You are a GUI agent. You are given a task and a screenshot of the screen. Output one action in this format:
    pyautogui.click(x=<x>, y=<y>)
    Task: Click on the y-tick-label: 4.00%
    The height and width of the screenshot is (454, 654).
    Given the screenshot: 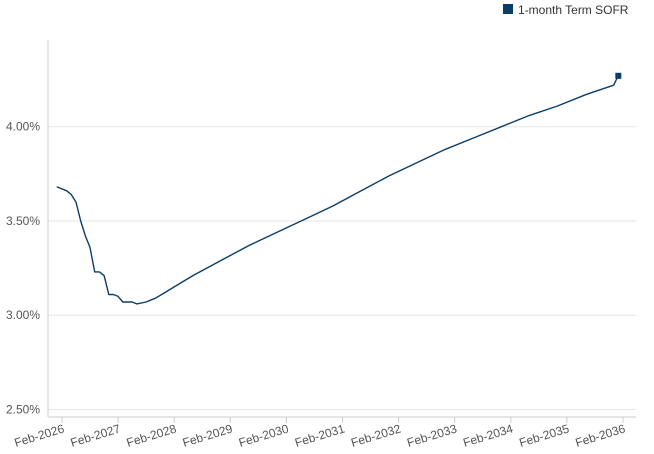 What is the action you would take?
    pyautogui.click(x=23, y=127)
    